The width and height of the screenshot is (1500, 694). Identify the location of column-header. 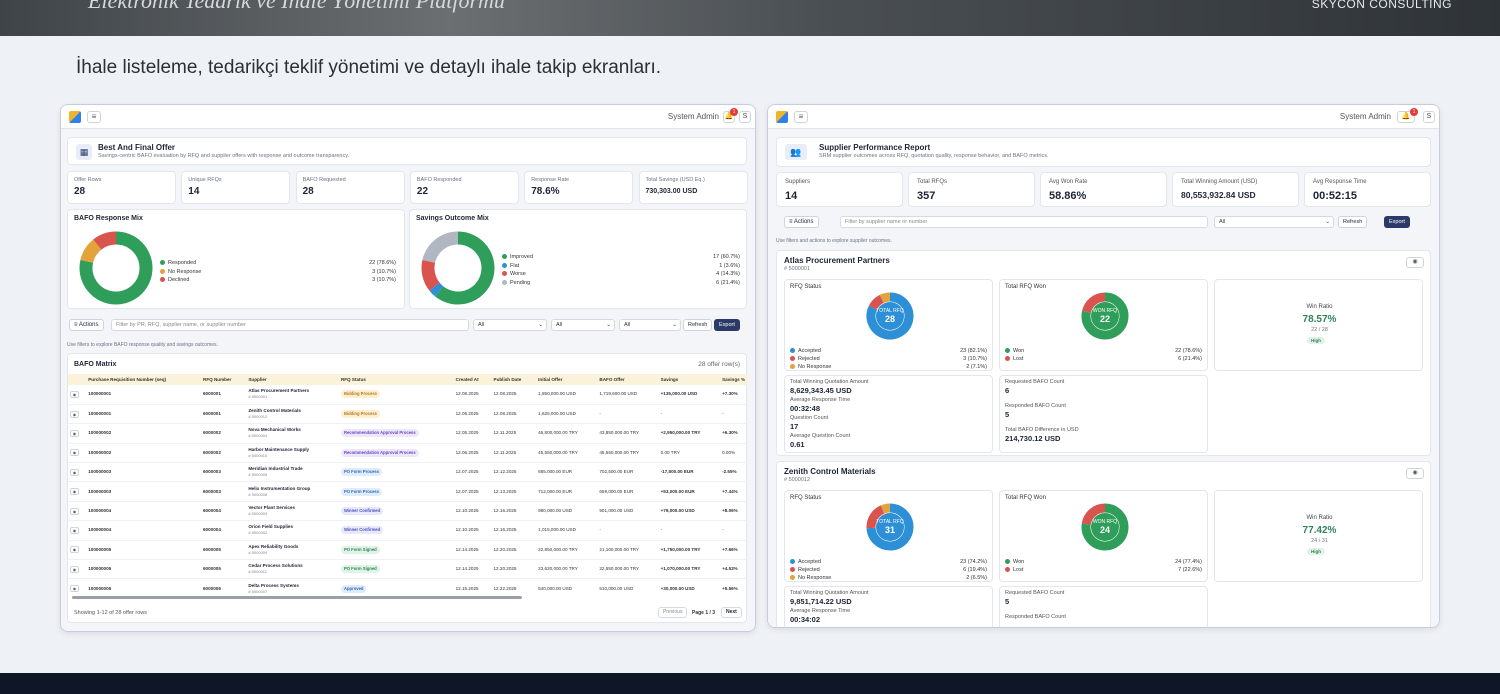
(77, 379).